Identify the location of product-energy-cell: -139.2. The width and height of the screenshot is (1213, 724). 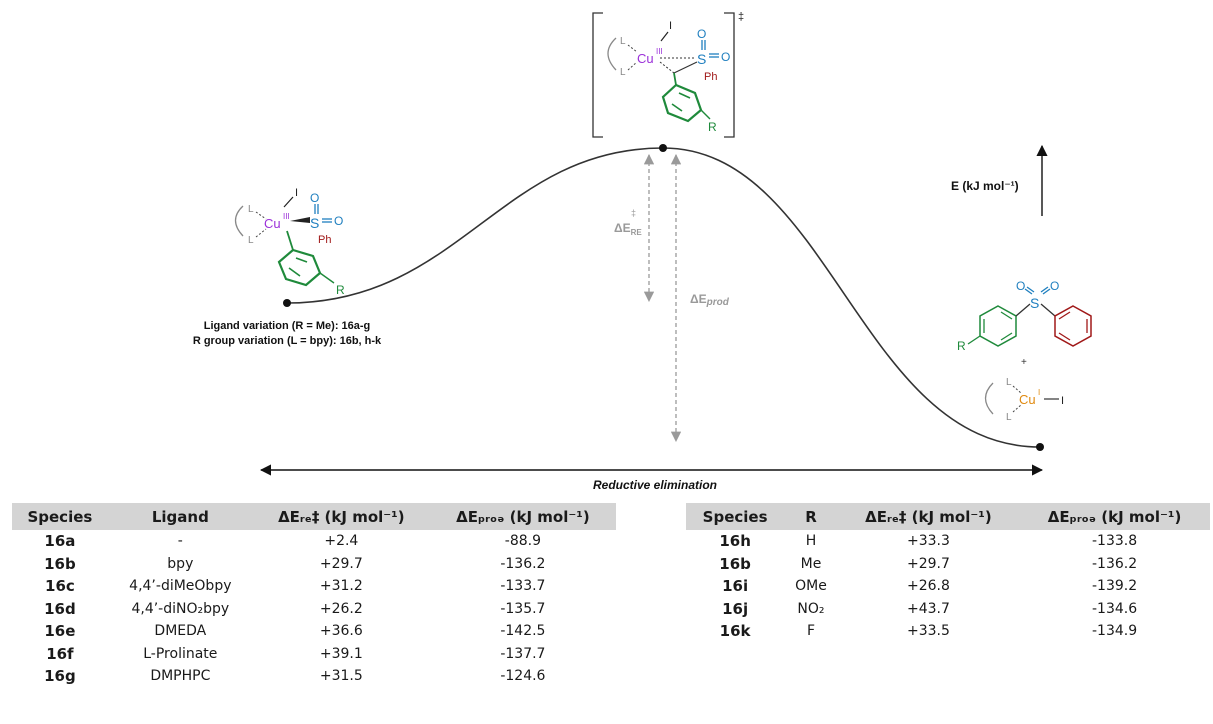
(1115, 586).